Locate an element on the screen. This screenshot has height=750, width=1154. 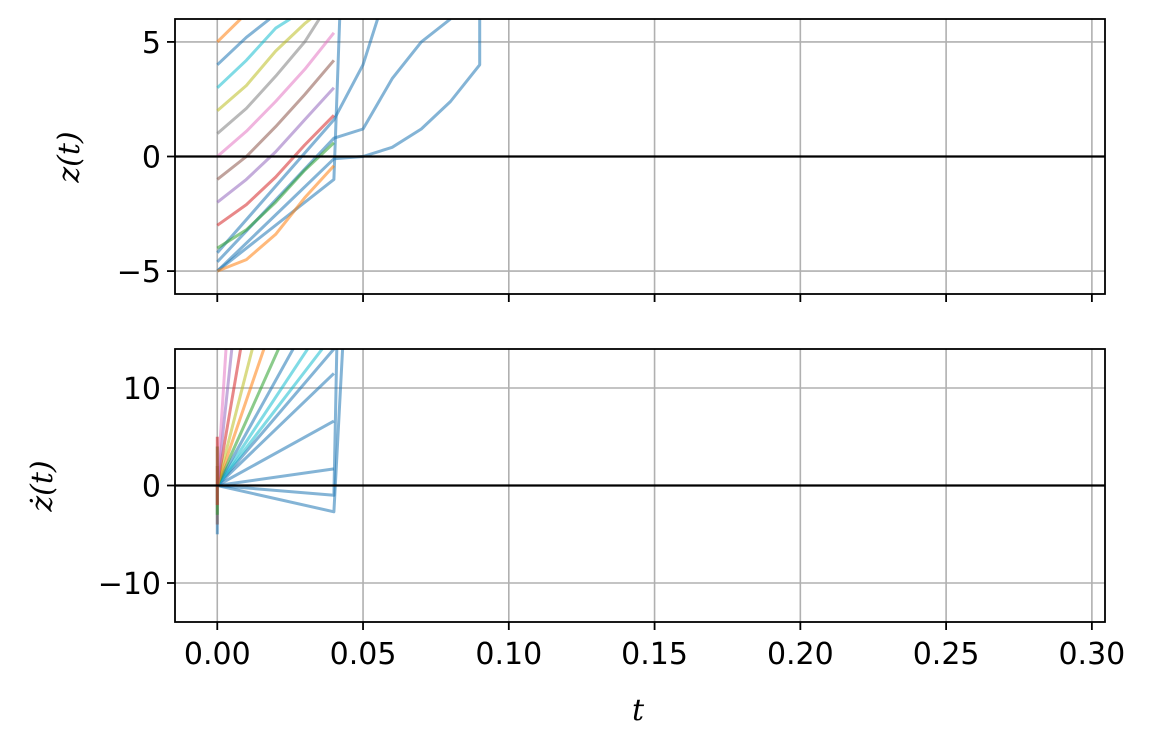
bottom-y-tick-label: −10 is located at coordinates (129, 584).